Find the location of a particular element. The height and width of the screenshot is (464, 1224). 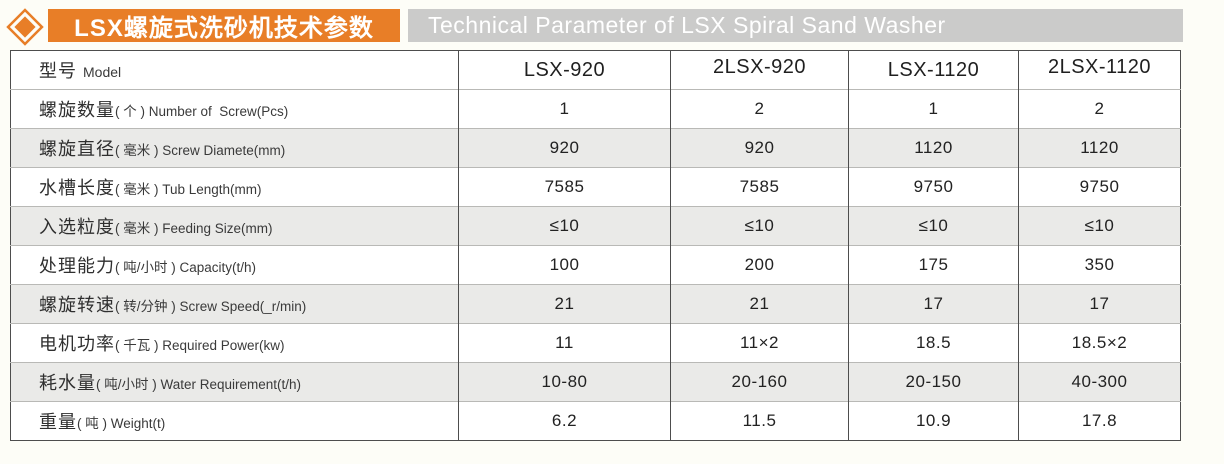

value-cell: 175 is located at coordinates (933, 265).